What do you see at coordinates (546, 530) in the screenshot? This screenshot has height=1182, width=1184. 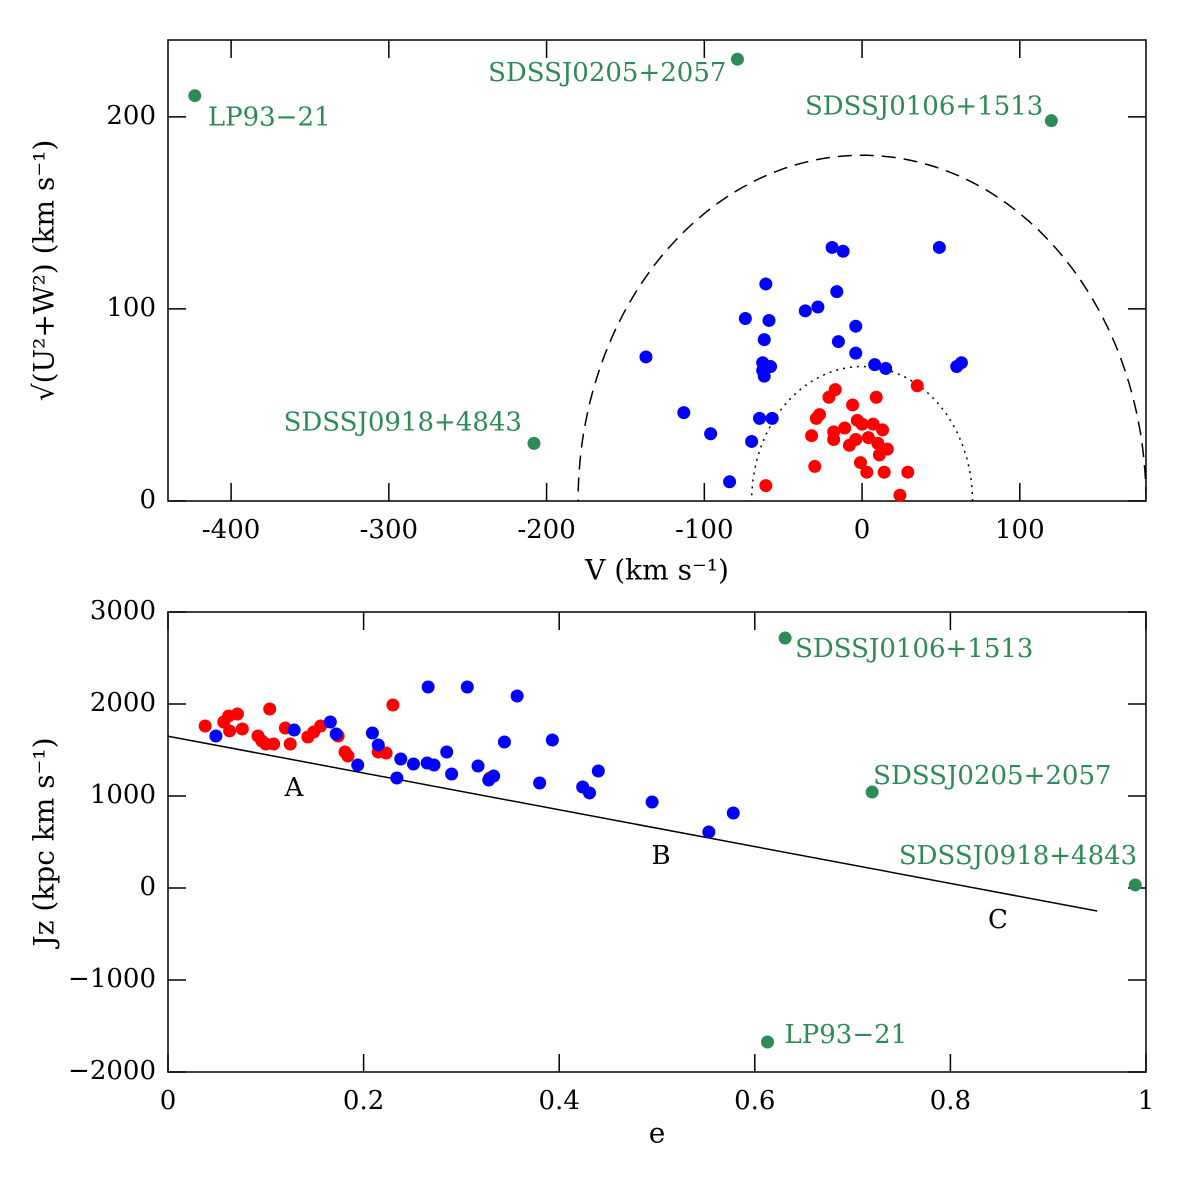 I see `x-tick-label: -200` at bounding box center [546, 530].